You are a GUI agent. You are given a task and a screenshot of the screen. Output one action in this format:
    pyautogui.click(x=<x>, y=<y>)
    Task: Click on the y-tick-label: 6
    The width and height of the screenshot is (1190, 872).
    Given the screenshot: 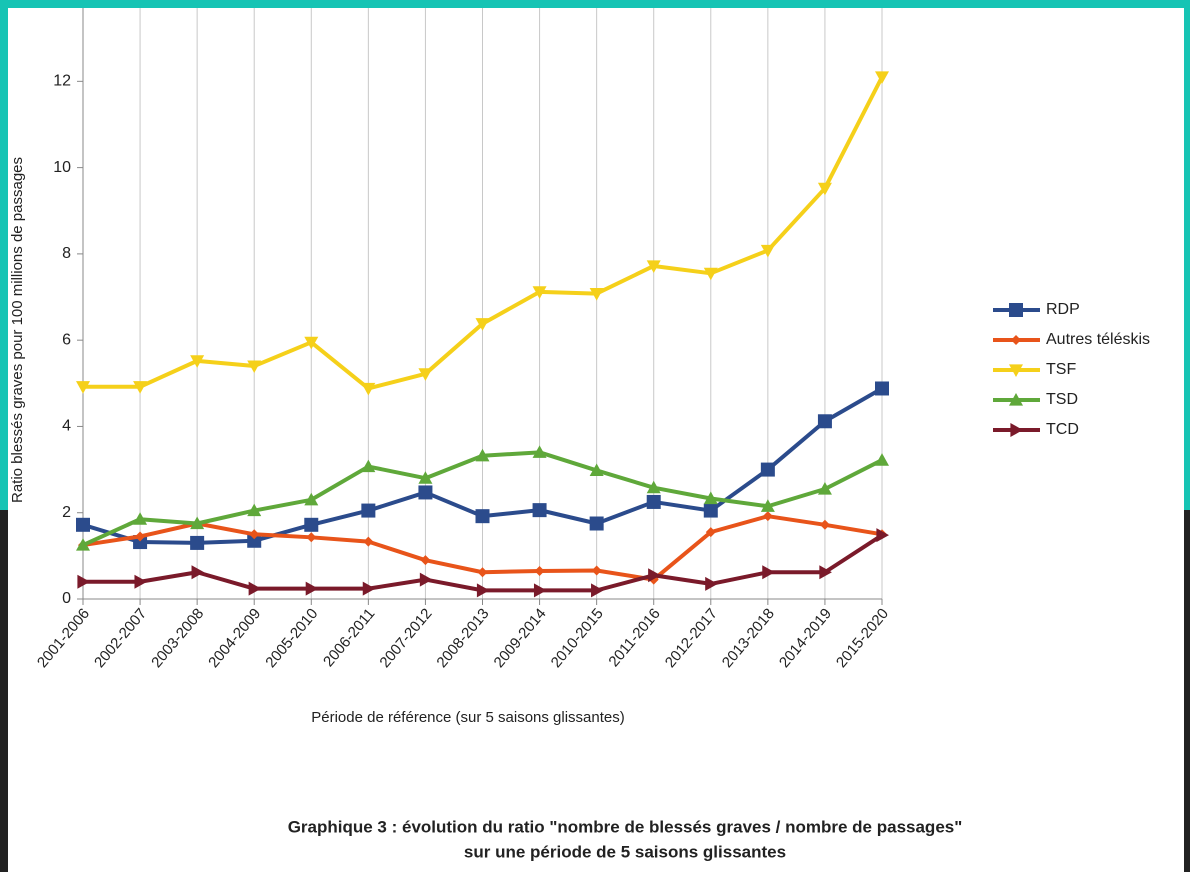 What is the action you would take?
    pyautogui.click(x=66, y=339)
    